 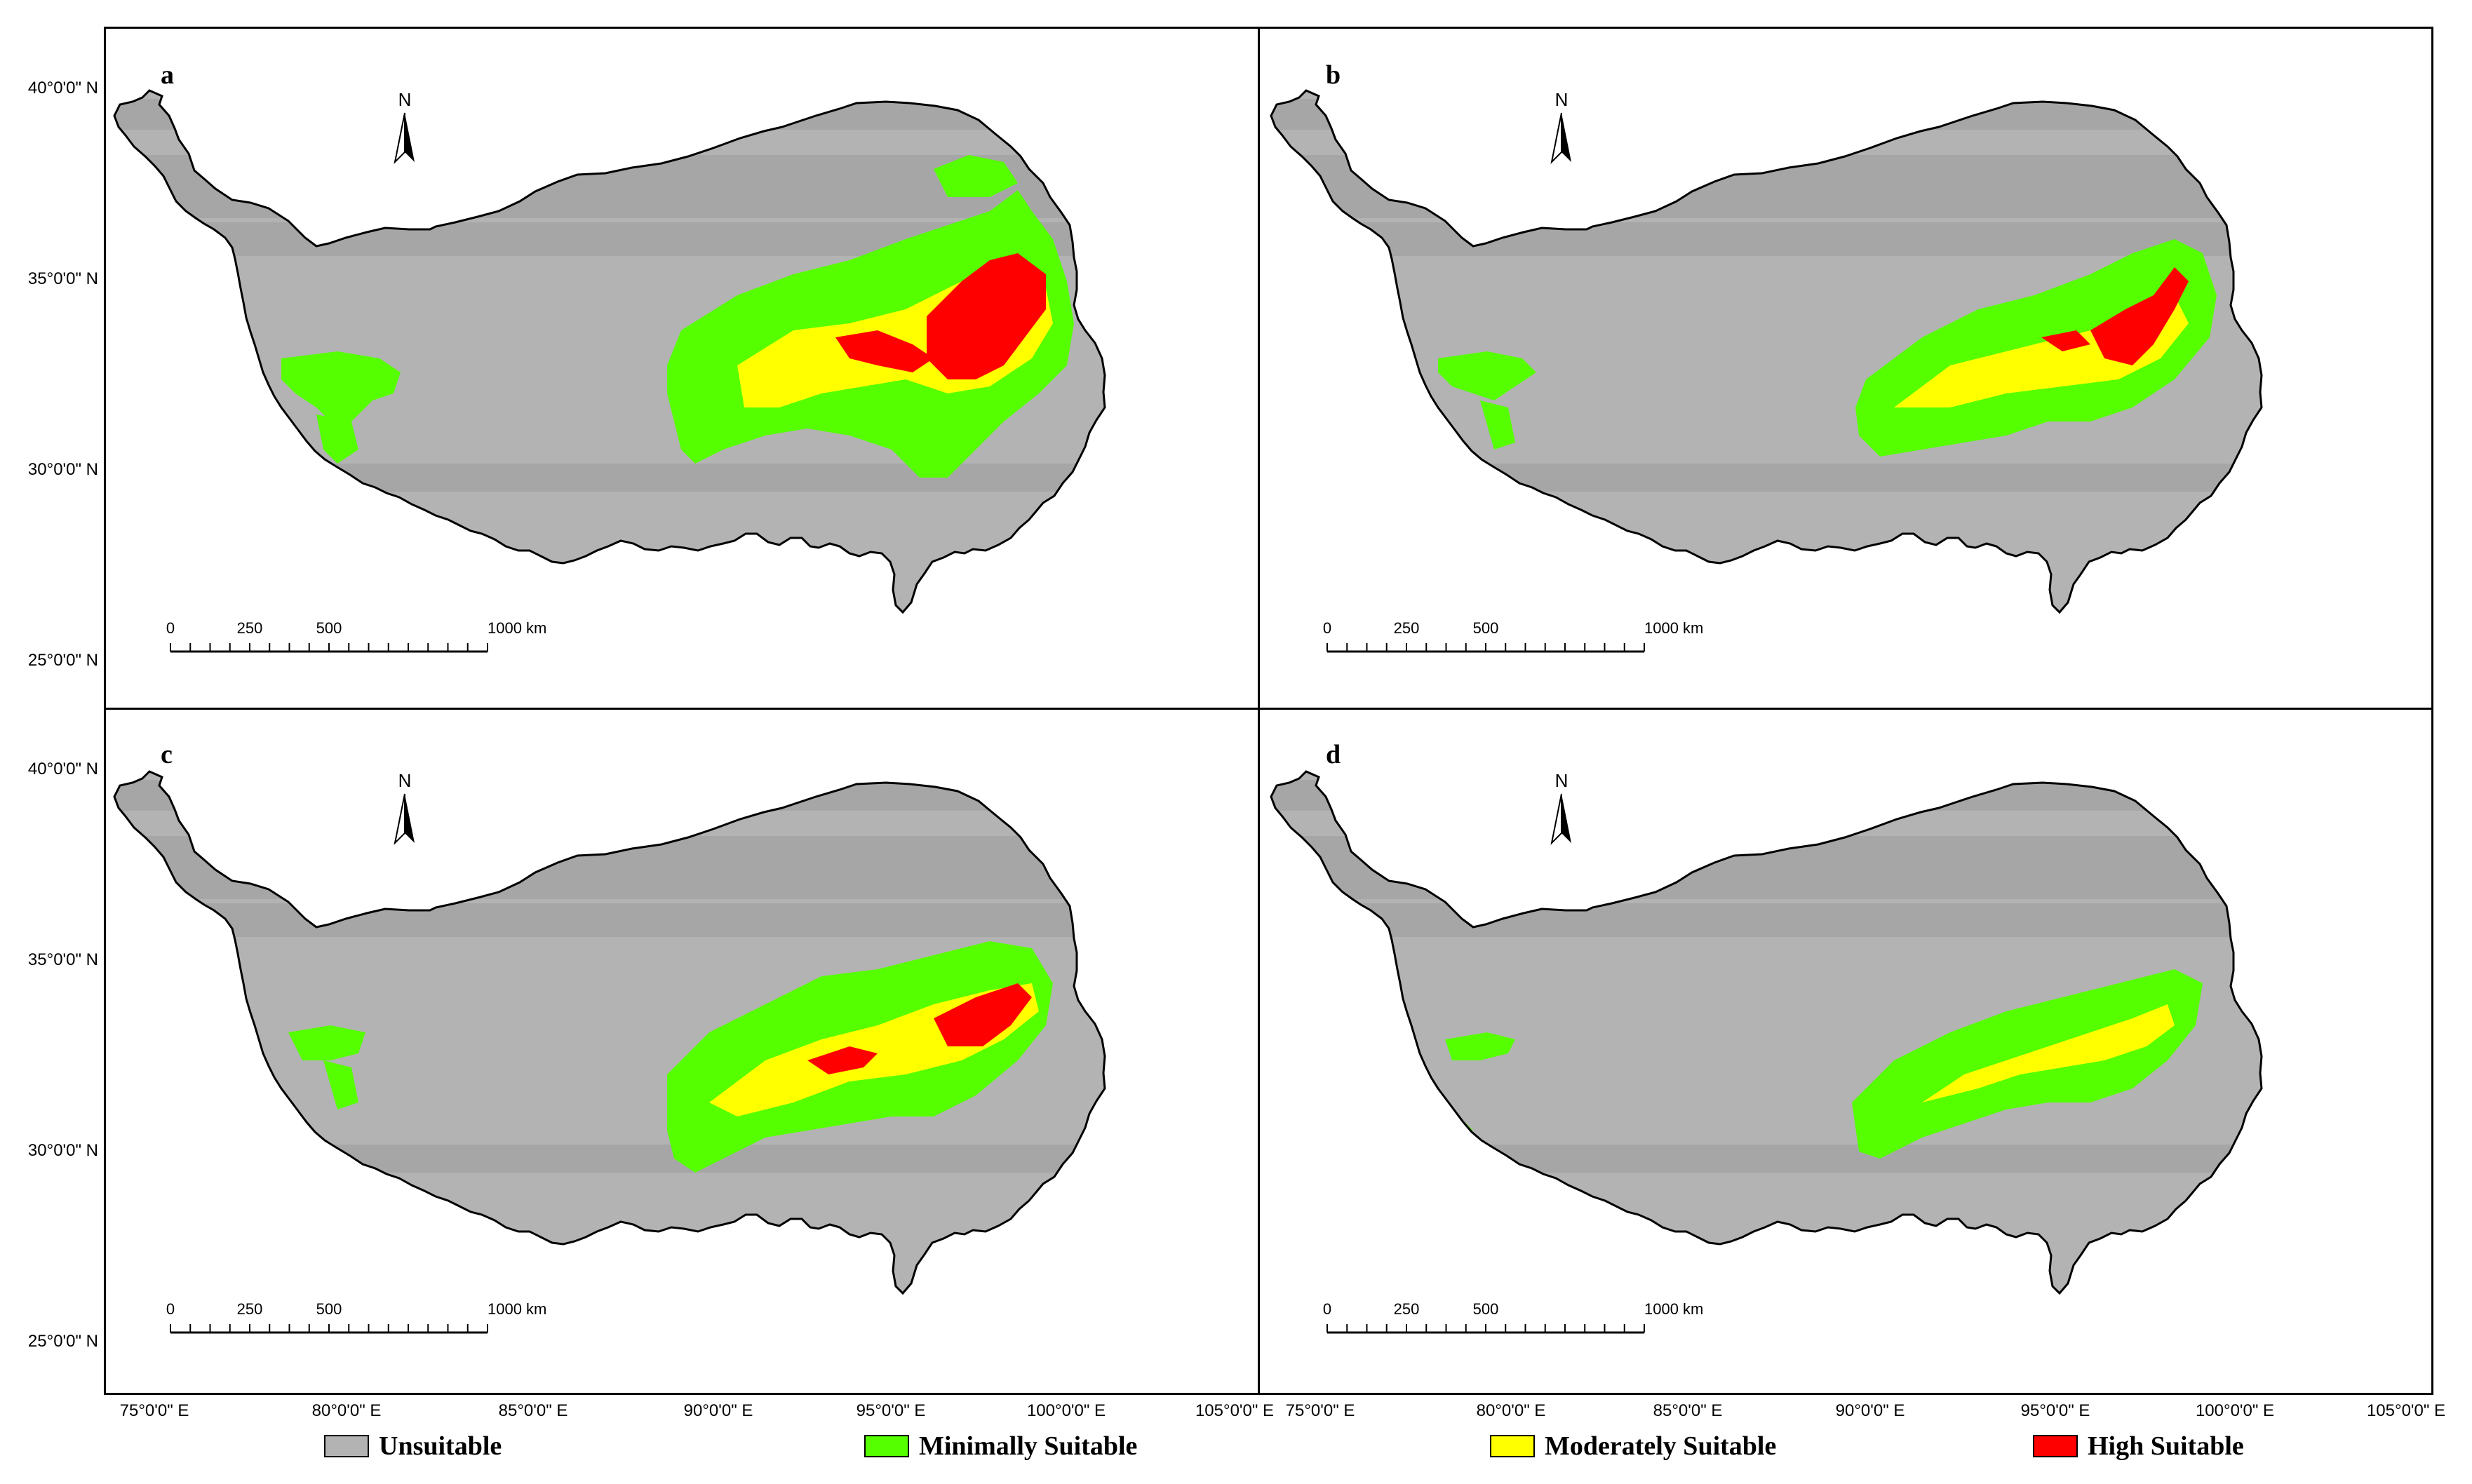 I want to click on lon-label-105-left: 105°0'0" E, so click(x=1235, y=1411).